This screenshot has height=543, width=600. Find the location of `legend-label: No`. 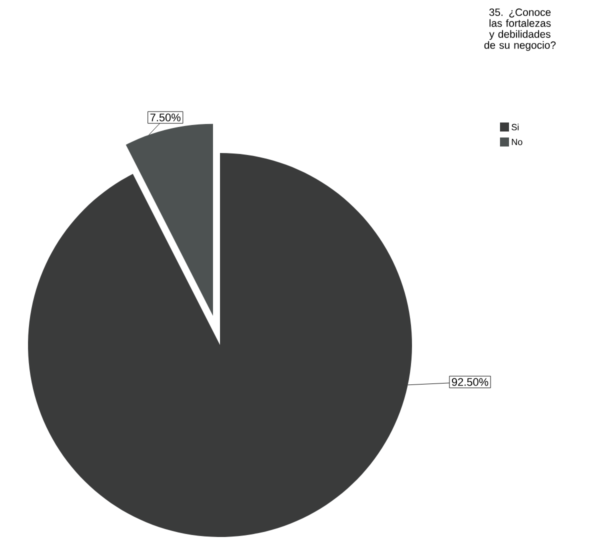

legend-label: No is located at coordinates (517, 142).